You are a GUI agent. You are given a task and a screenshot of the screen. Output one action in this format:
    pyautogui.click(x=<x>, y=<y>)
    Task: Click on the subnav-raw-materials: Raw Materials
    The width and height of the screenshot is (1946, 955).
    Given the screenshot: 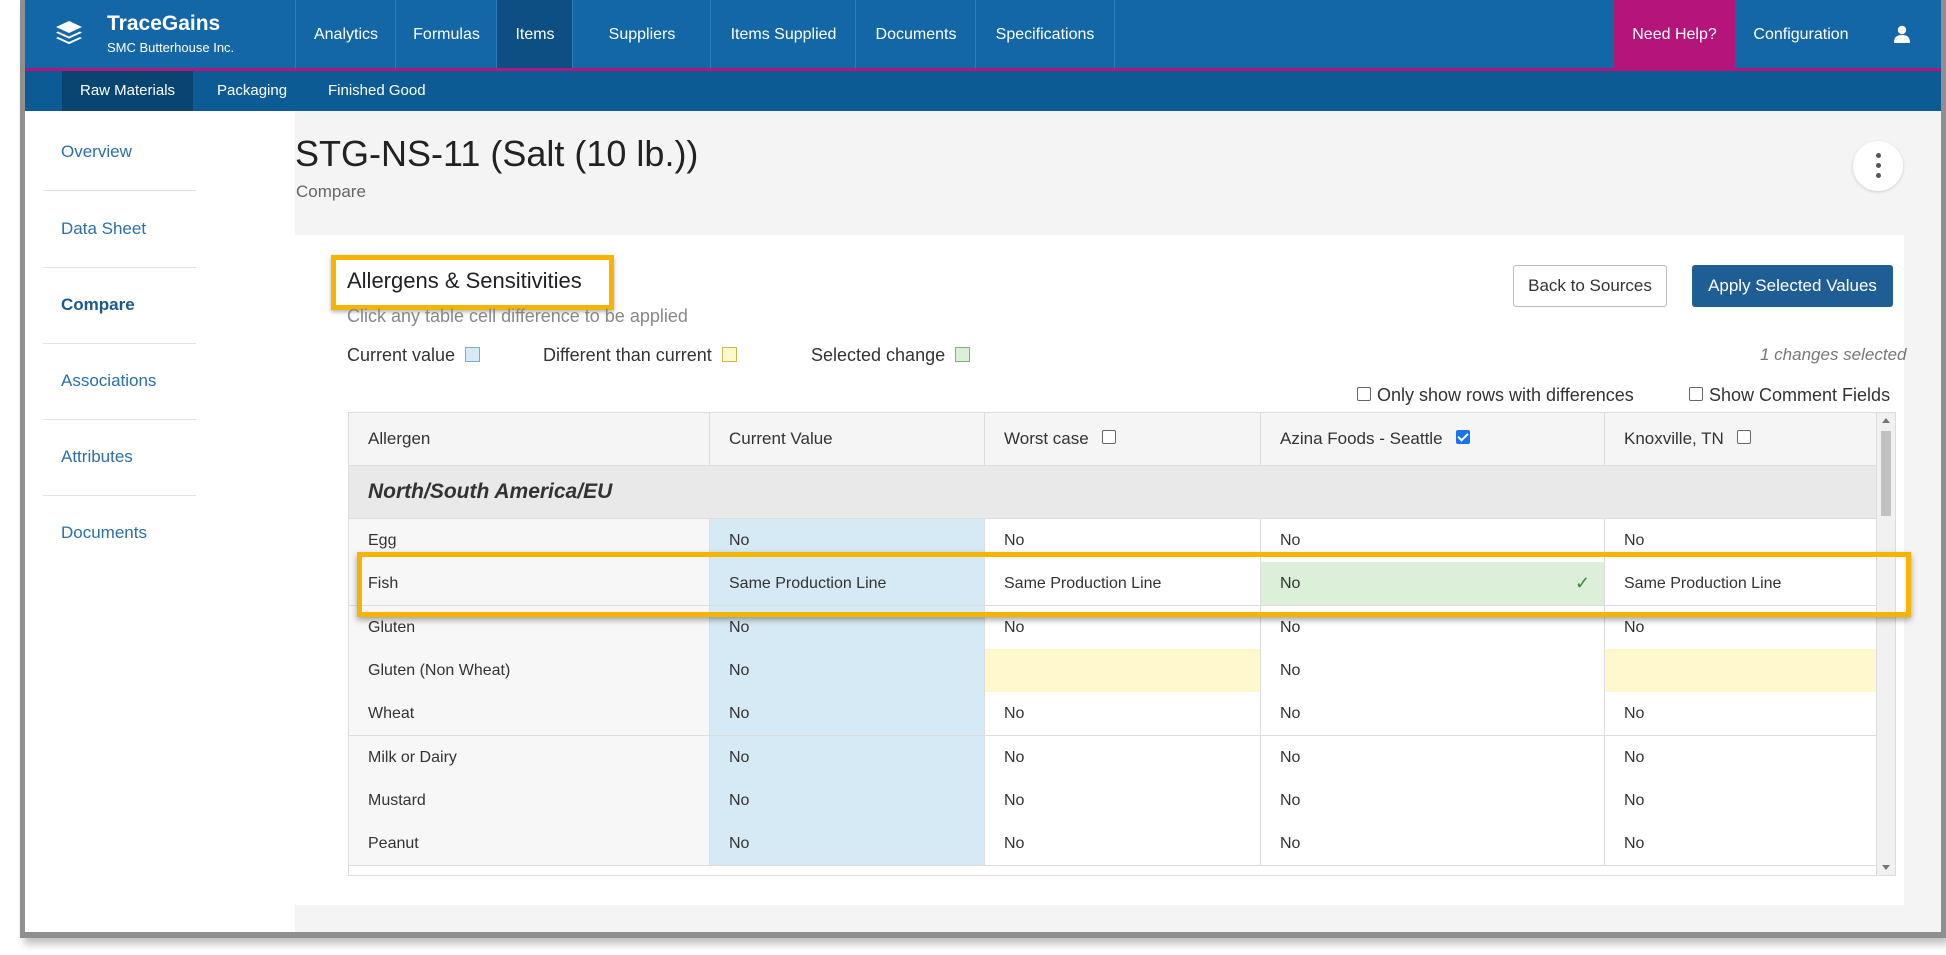 What is the action you would take?
    pyautogui.click(x=128, y=91)
    